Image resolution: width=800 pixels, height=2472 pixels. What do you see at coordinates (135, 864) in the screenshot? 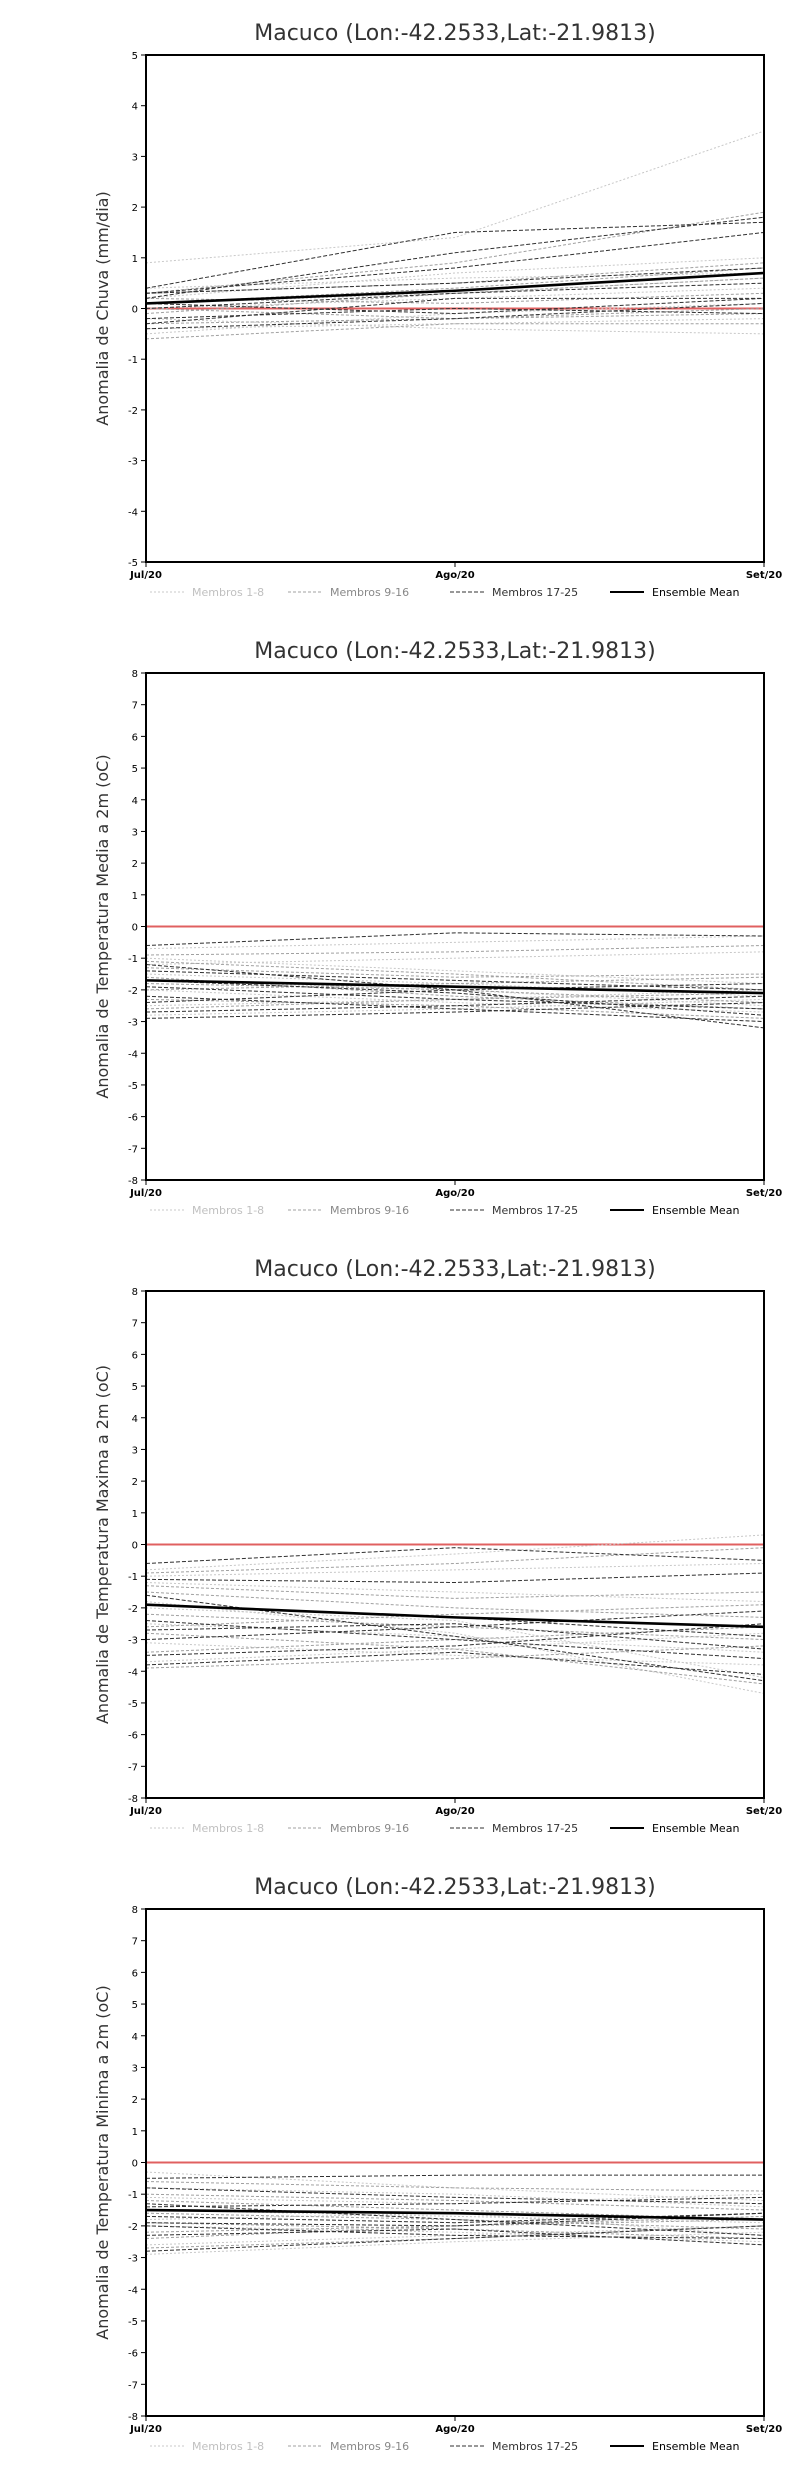
I see `y-tick-label: 2` at bounding box center [135, 864].